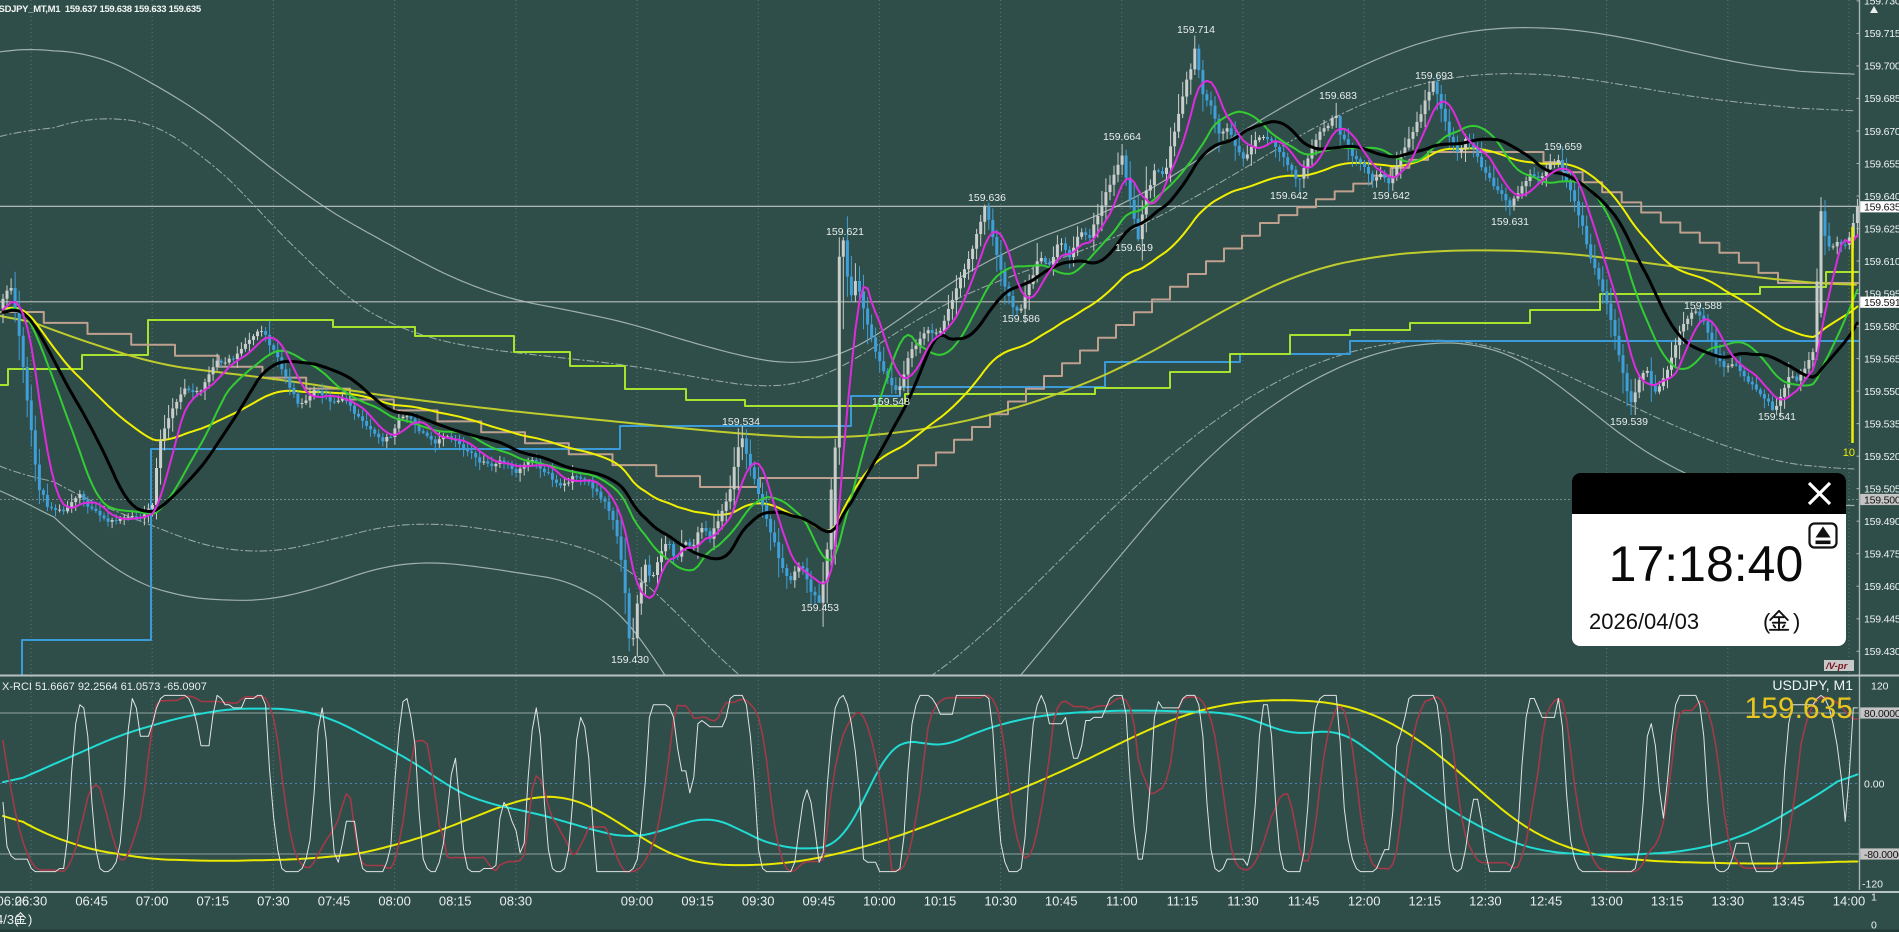 The height and width of the screenshot is (932, 1899). I want to click on svg-text: 159.453, so click(820, 608).